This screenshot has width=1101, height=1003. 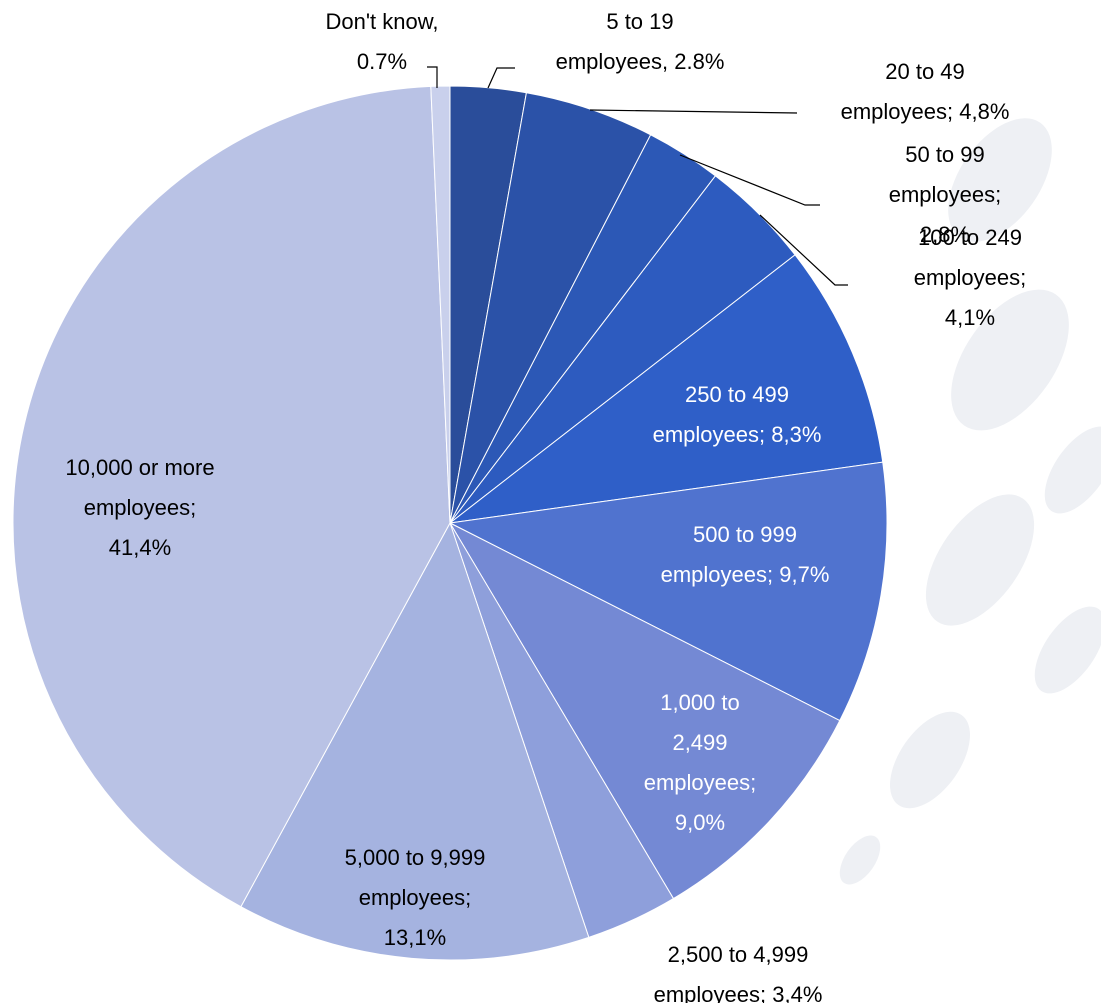 What do you see at coordinates (140, 507) in the screenshot?
I see `data-label: 10,000 or more employees; 41,4%` at bounding box center [140, 507].